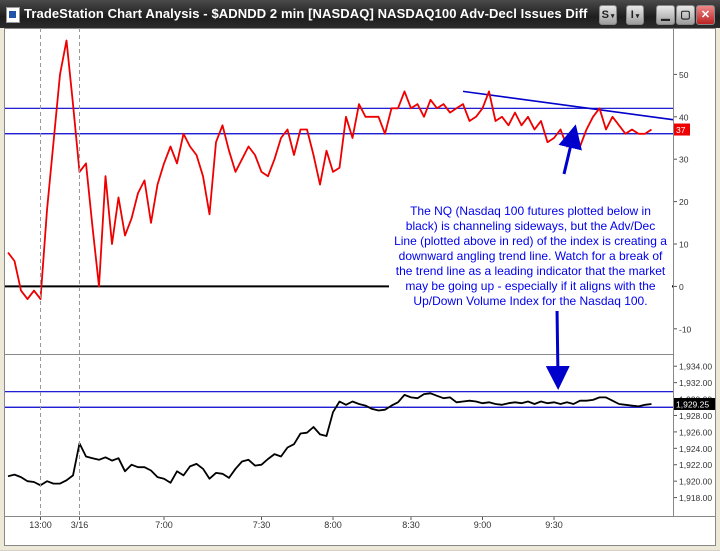  I want to click on lower-y-tick-label: 1,924.00, so click(695, 449).